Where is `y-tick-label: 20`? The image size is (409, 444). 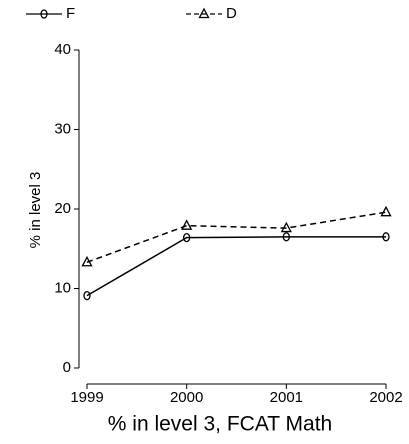 y-tick-label: 20 is located at coordinates (62, 208).